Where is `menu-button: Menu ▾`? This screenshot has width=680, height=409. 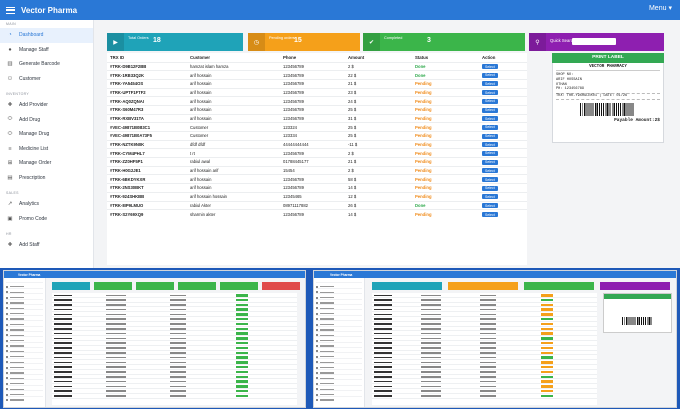 menu-button: Menu ▾ is located at coordinates (660, 8).